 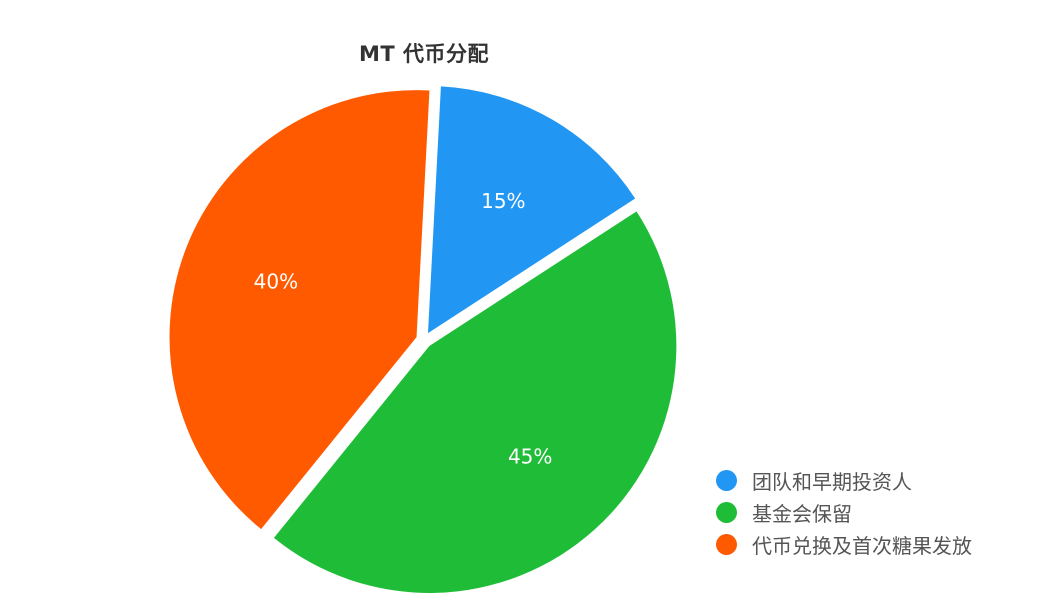 I want to click on legend: 团队和早期投资人 基金会保留 代币兑换及首次糖果发放, so click(x=844, y=512).